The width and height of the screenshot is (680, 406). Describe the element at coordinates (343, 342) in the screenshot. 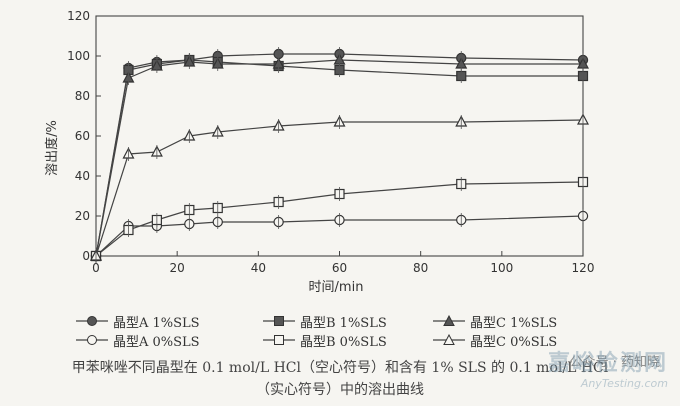

I see `legend-label: 晶型B 0%SLS` at that location.